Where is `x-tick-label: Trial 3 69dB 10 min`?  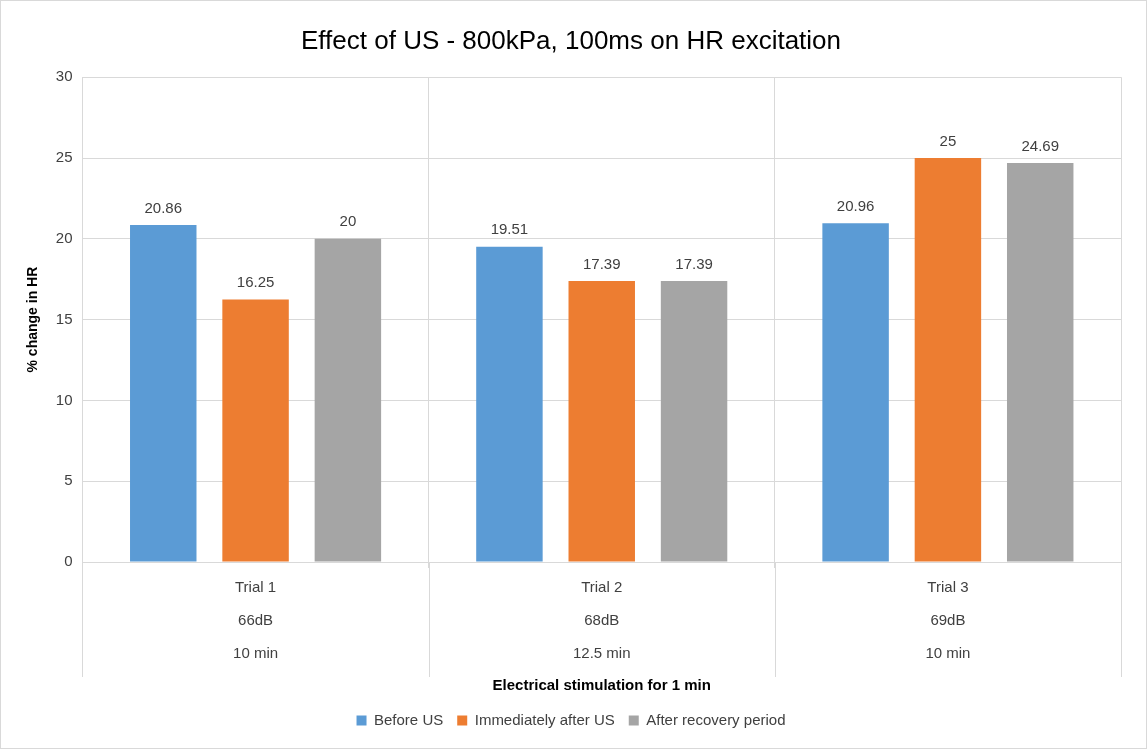 x-tick-label: Trial 3 69dB 10 min is located at coordinates (948, 619).